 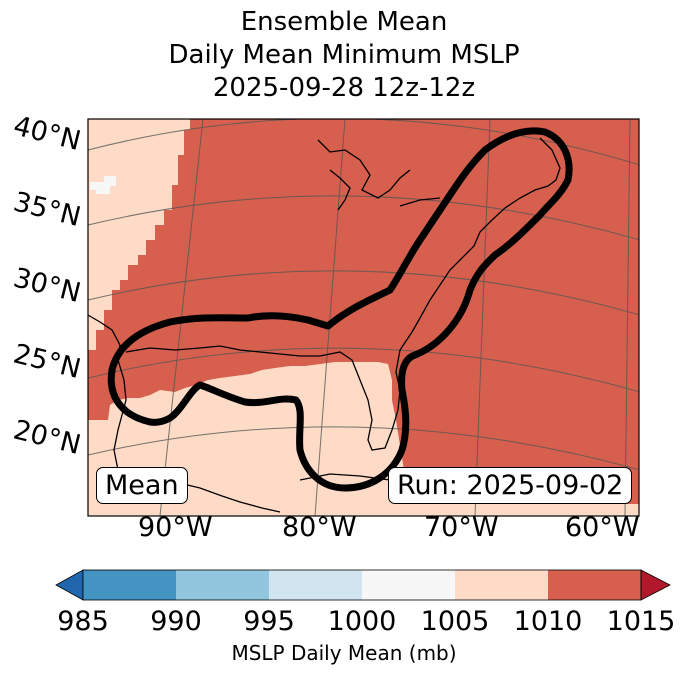 What do you see at coordinates (69, 585) in the screenshot?
I see `colorbar-extend-low` at bounding box center [69, 585].